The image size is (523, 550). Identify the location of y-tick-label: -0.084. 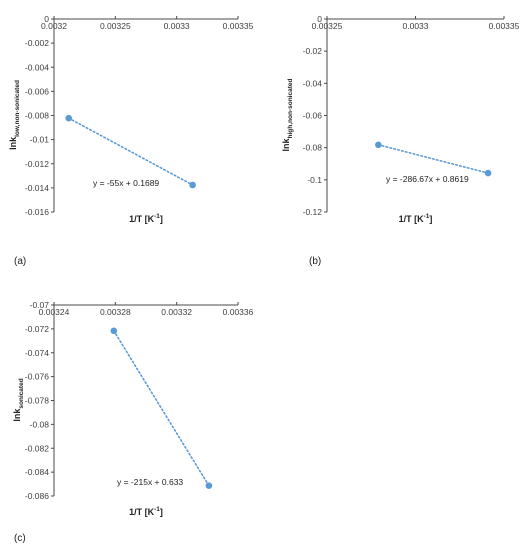
(37, 472).